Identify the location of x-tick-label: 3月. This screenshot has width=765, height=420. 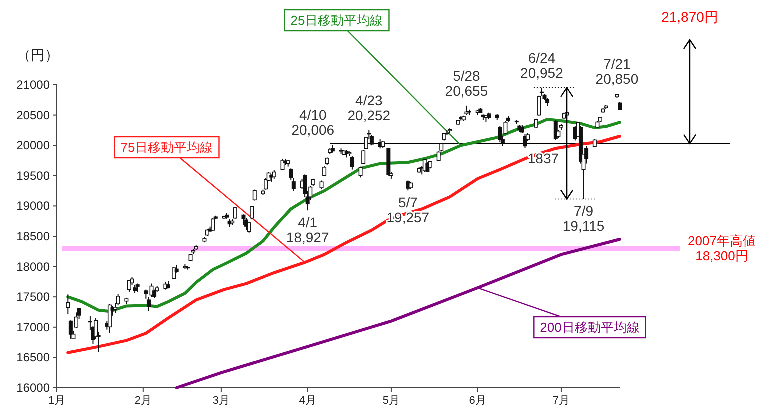
(221, 401).